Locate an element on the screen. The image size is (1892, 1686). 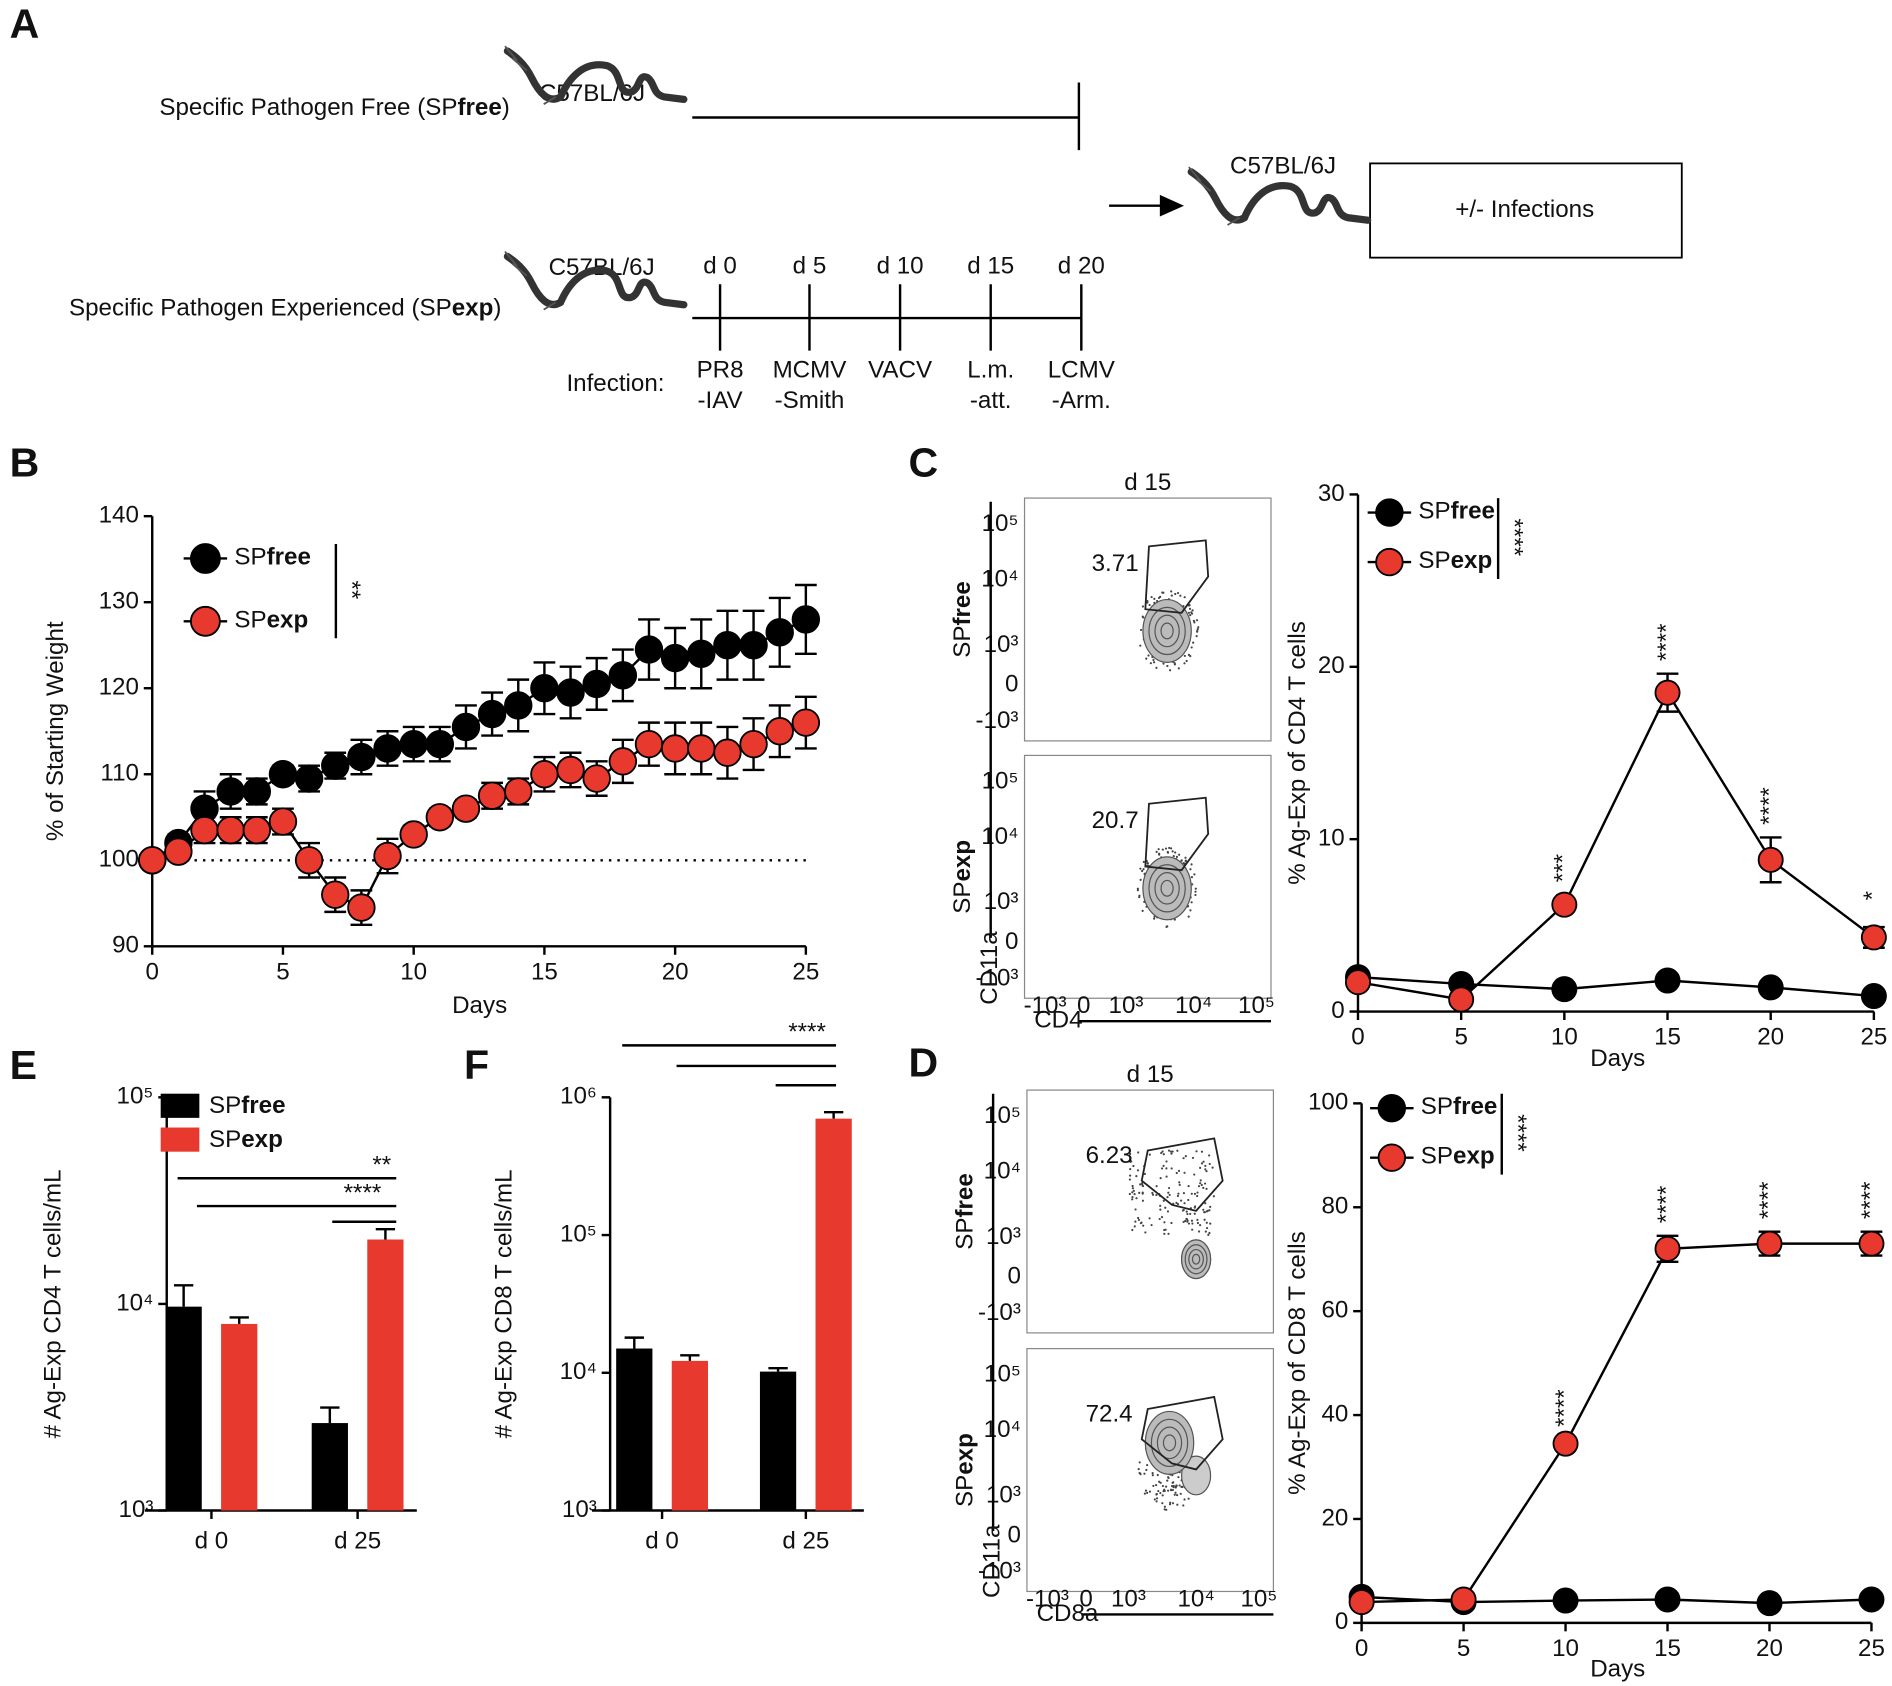
flow-y-label: CD11a is located at coordinates (991, 1561).